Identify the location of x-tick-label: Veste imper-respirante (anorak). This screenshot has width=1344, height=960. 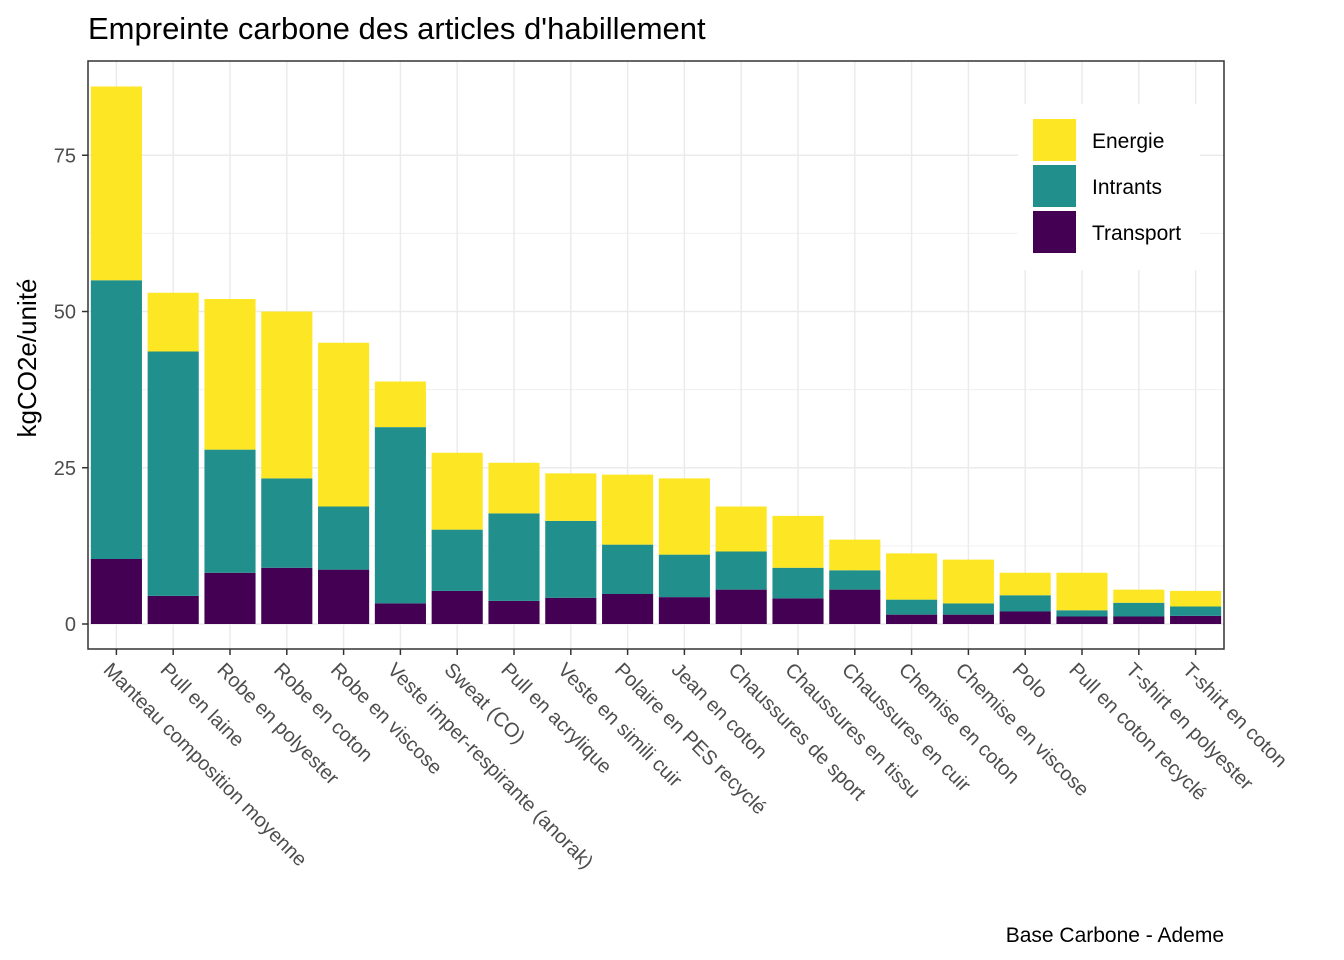
(490, 766).